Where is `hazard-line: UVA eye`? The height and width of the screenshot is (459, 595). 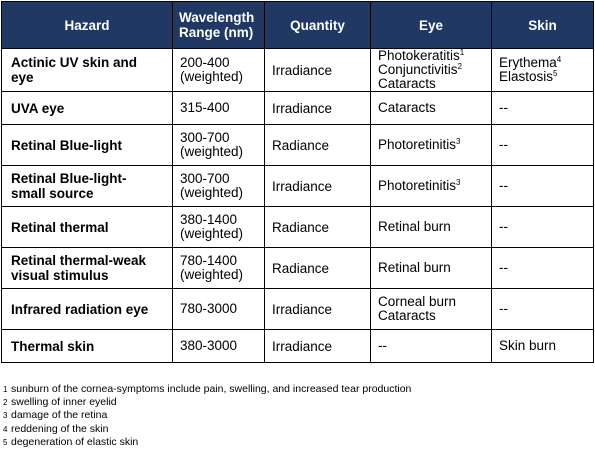
hazard-line: UVA eye is located at coordinates (38, 108).